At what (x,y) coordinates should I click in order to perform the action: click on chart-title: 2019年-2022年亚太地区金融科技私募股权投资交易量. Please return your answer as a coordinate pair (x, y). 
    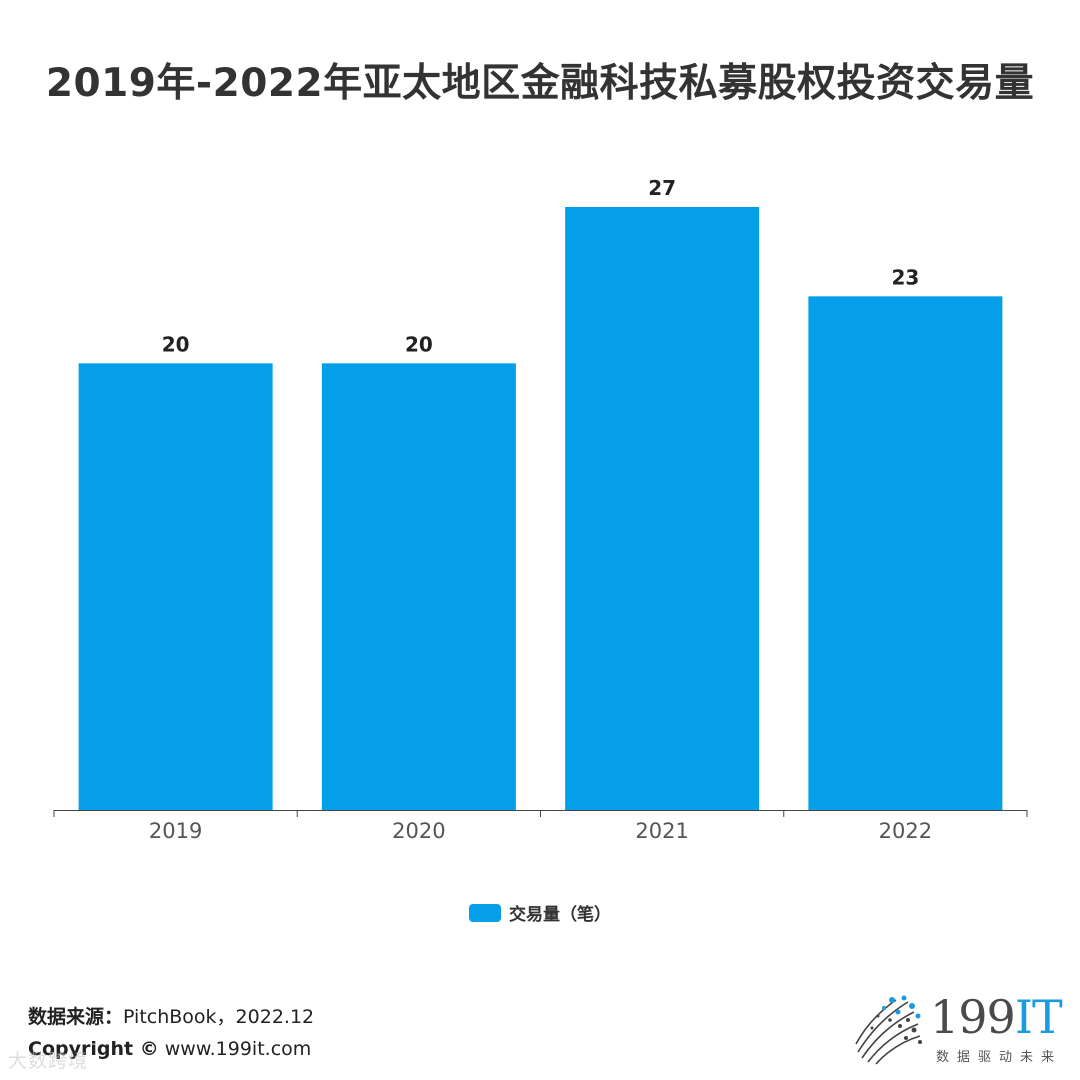
    Looking at the image, I should click on (540, 83).